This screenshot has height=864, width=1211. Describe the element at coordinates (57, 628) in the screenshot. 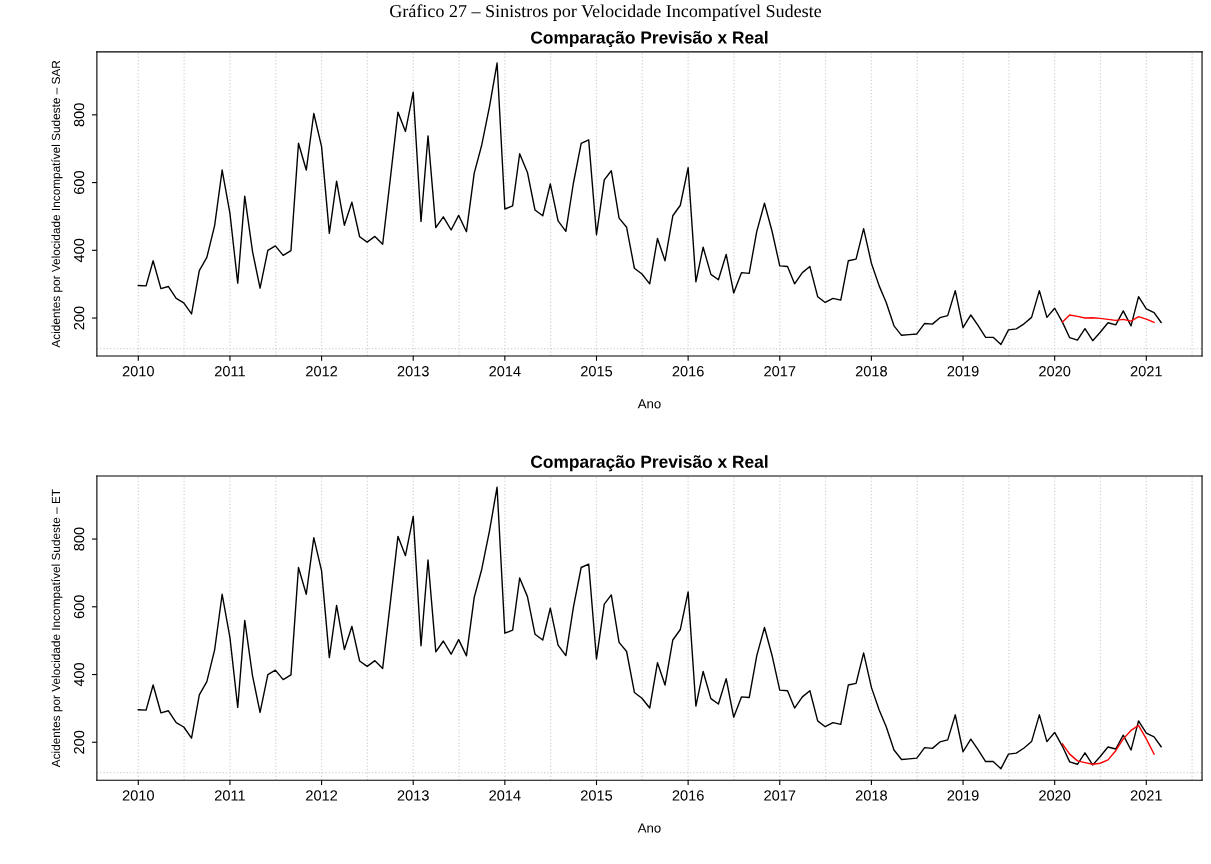

I see `y-axis-title: Acidentes por Velocidade Incompatível Sudeste – ET` at that location.